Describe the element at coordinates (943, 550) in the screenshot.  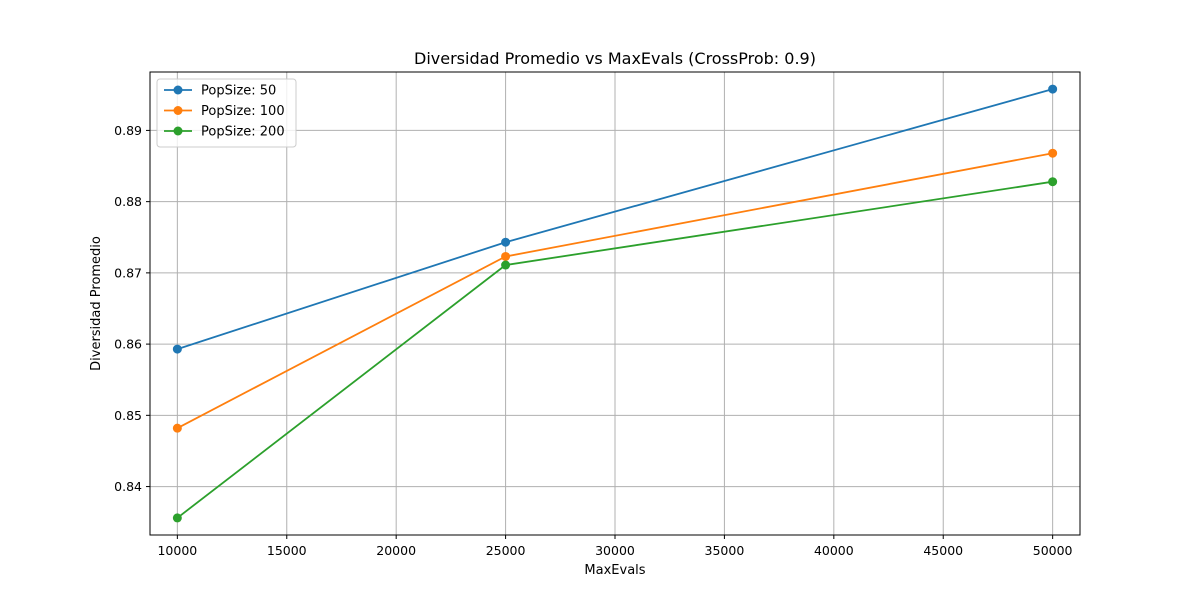
I see `x-tick-label: 45000` at that location.